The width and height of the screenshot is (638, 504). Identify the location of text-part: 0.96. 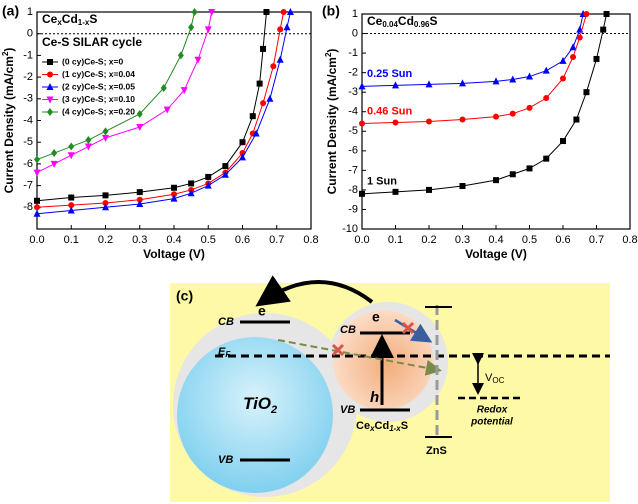
(422, 24).